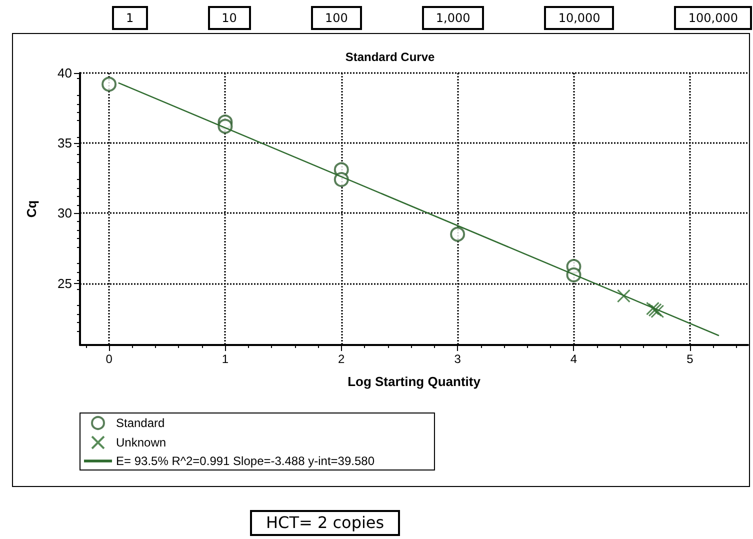 The image size is (753, 539). What do you see at coordinates (579, 18) in the screenshot?
I see `text: 10,000` at bounding box center [579, 18].